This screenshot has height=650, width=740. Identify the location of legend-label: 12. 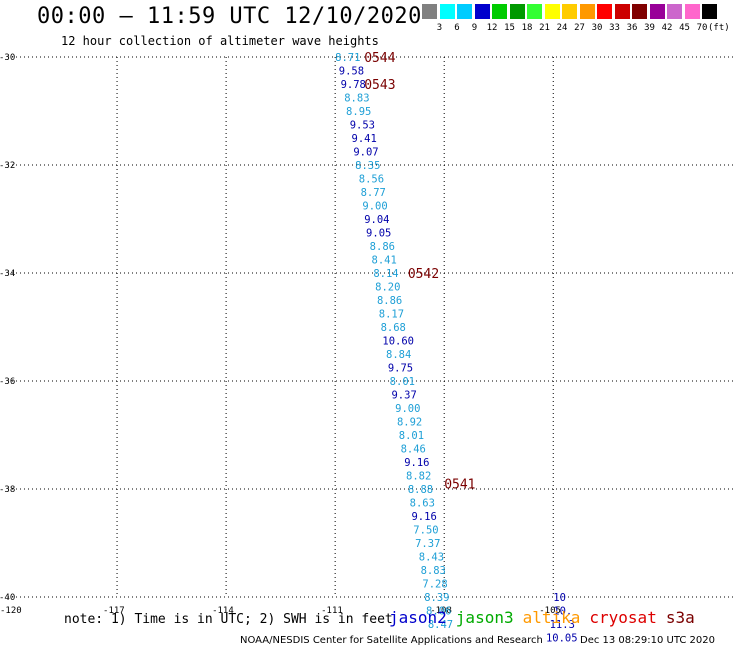
(492, 28).